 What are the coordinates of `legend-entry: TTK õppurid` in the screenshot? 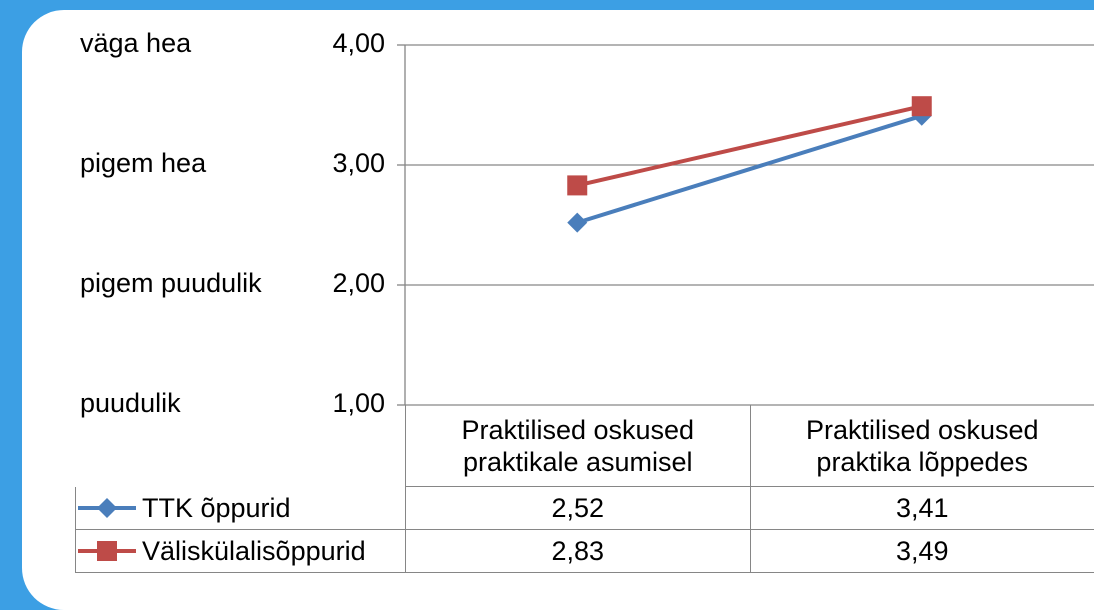 It's located at (240, 508).